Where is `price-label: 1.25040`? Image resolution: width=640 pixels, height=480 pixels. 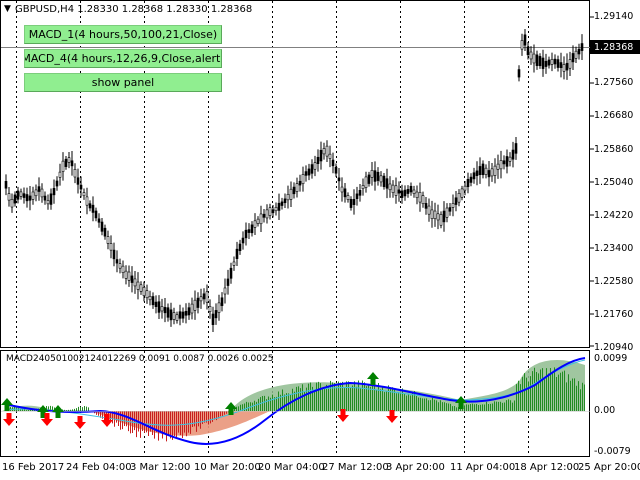 price-label: 1.25040 is located at coordinates (614, 182).